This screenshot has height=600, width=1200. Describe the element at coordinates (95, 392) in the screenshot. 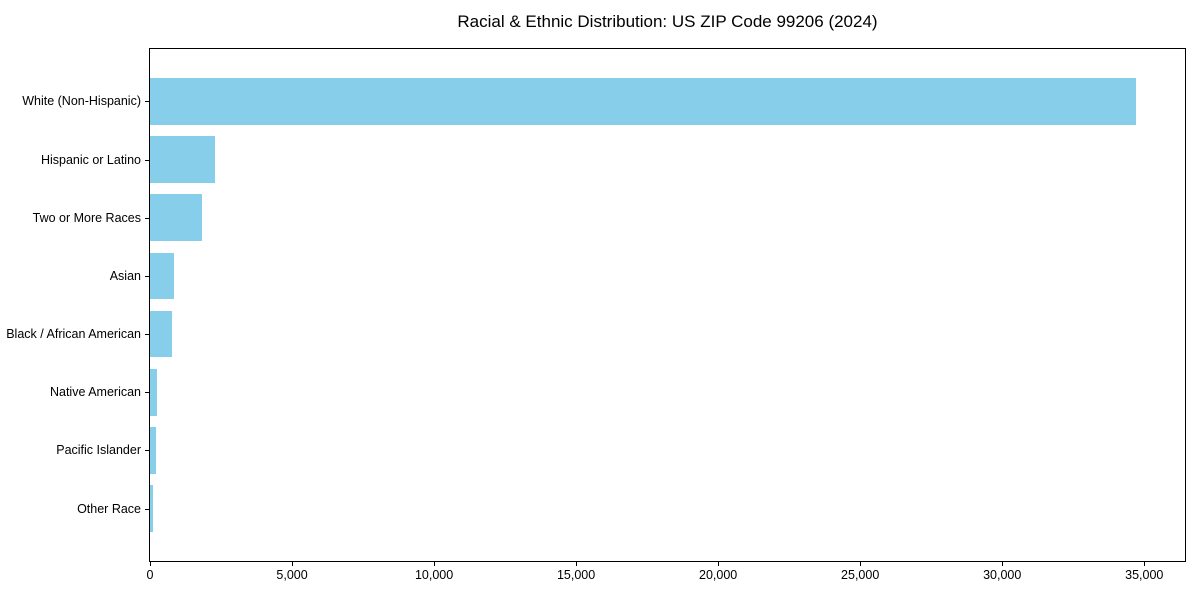

I see `y-tick-label: Native American` at that location.